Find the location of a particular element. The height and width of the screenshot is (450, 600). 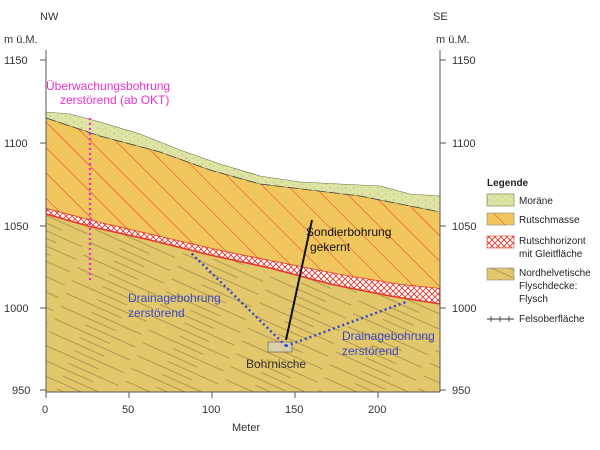

y-tick-label-right: 950 is located at coordinates (461, 391).